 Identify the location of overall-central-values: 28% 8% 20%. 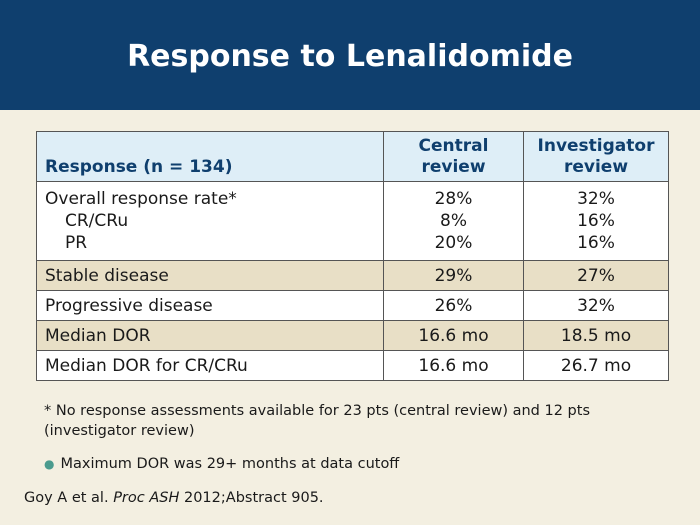
(453, 221).